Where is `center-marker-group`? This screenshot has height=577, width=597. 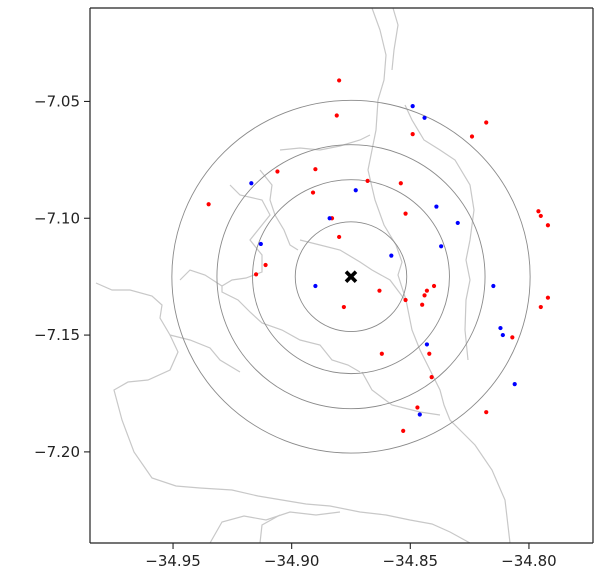
center-marker-group is located at coordinates (351, 276).